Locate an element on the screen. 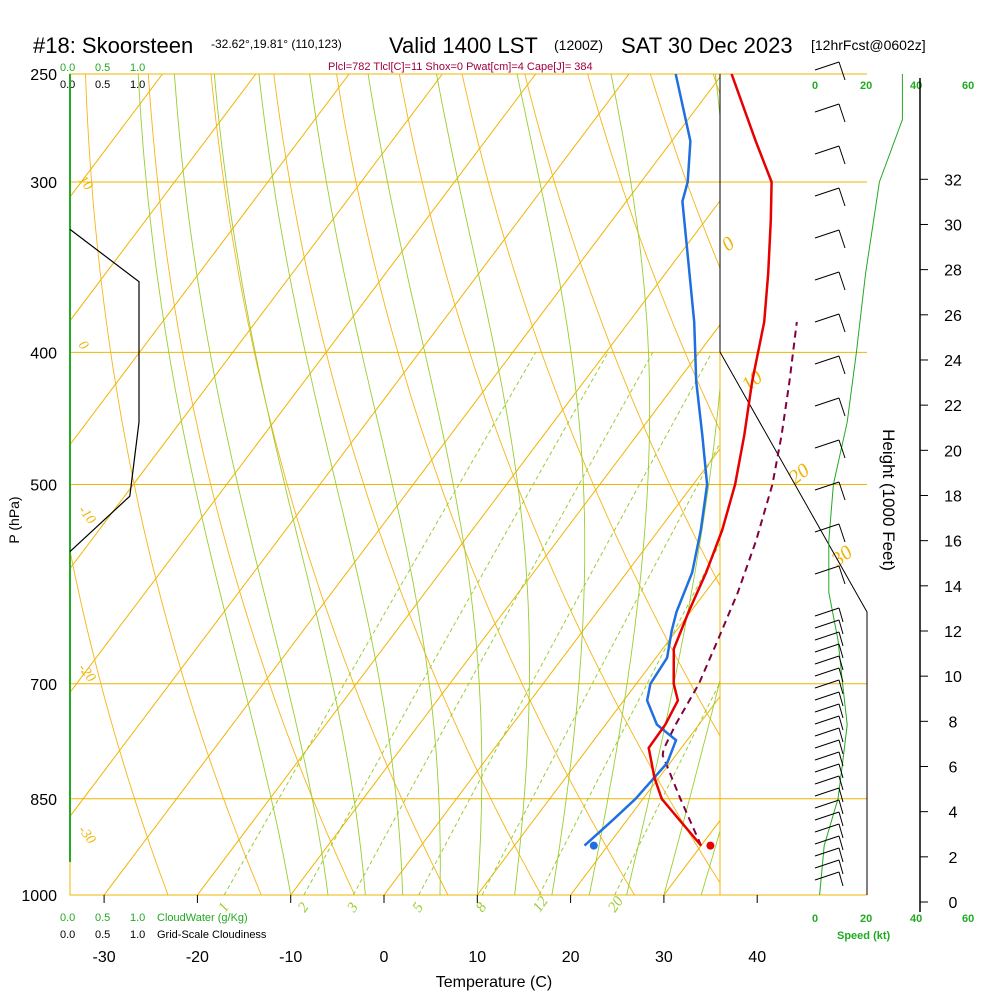 This screenshot has width=1000, height=1000. x-tick-20: 20 is located at coordinates (571, 957).